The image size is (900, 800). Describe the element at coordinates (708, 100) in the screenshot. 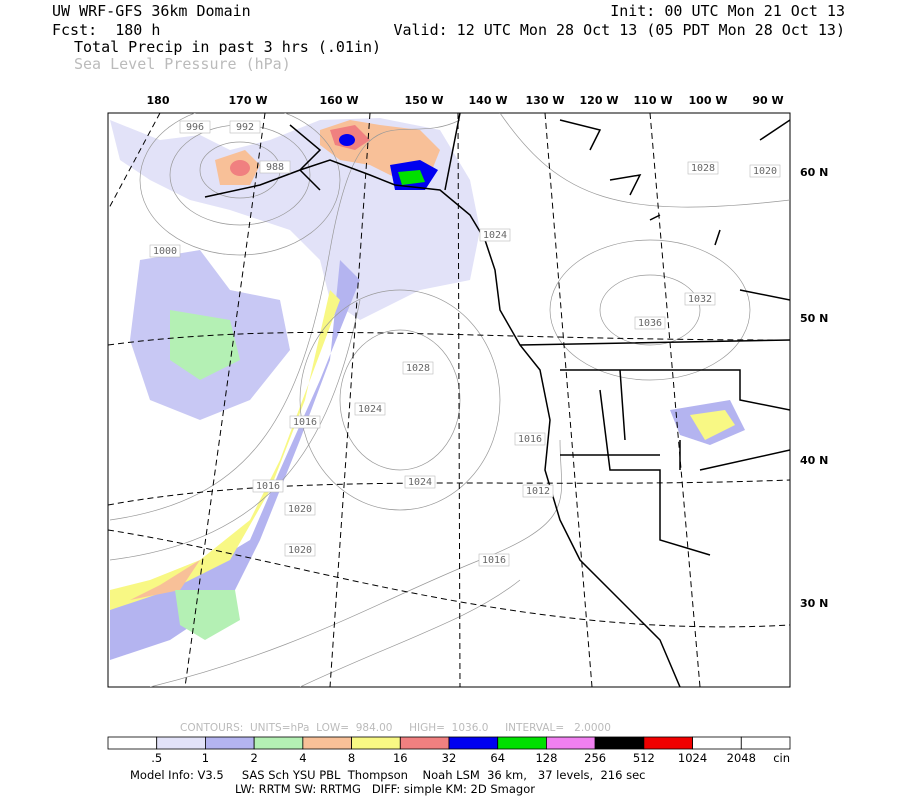

I see `longitude-label: 100 W` at that location.